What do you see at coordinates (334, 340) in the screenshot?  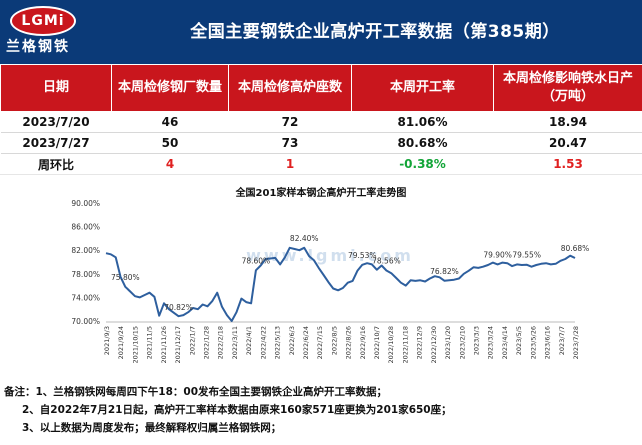 I see `x-tick-label: 2022/8/5` at bounding box center [334, 340].